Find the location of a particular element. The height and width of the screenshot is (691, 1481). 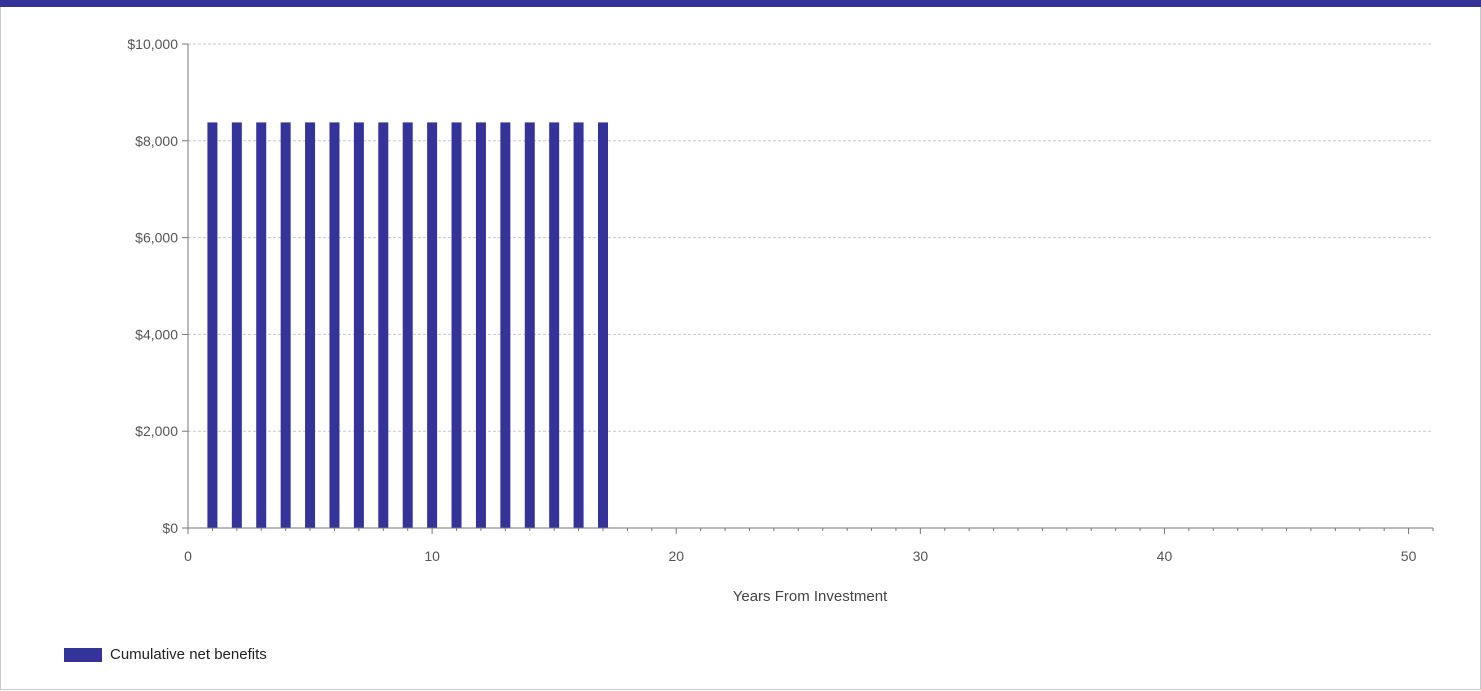

y-tick-label: $10,000 is located at coordinates (152, 44).